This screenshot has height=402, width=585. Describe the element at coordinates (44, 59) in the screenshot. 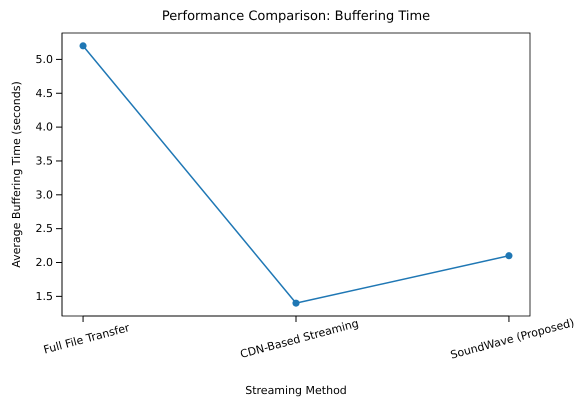

I see `y-tick-label: 5.0` at that location.